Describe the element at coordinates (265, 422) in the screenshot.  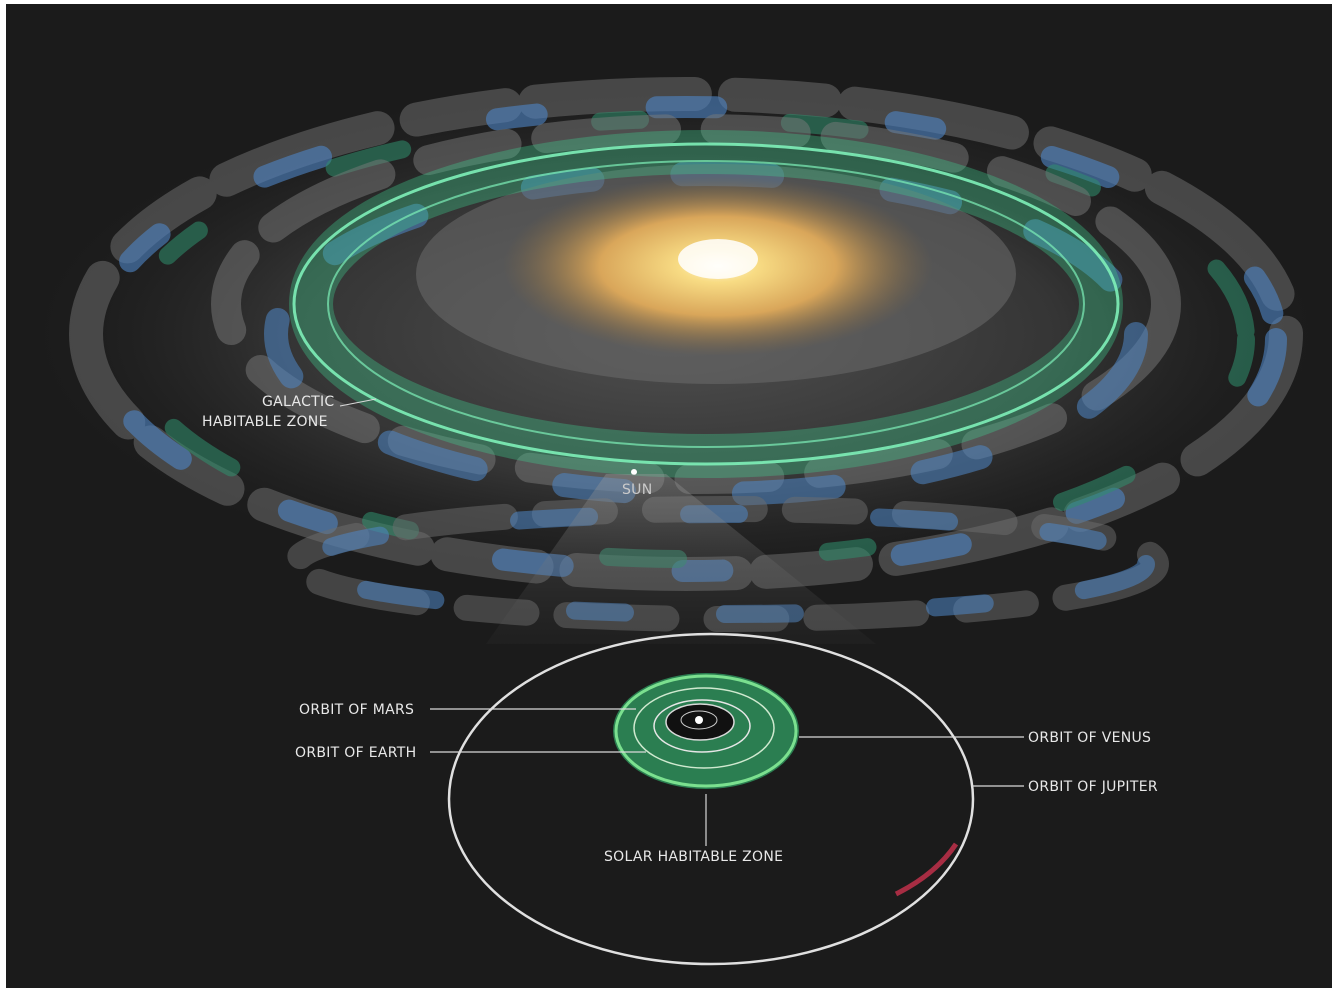
I see `galactic-zone-label-line2: HABITABLE ZONE` at that location.